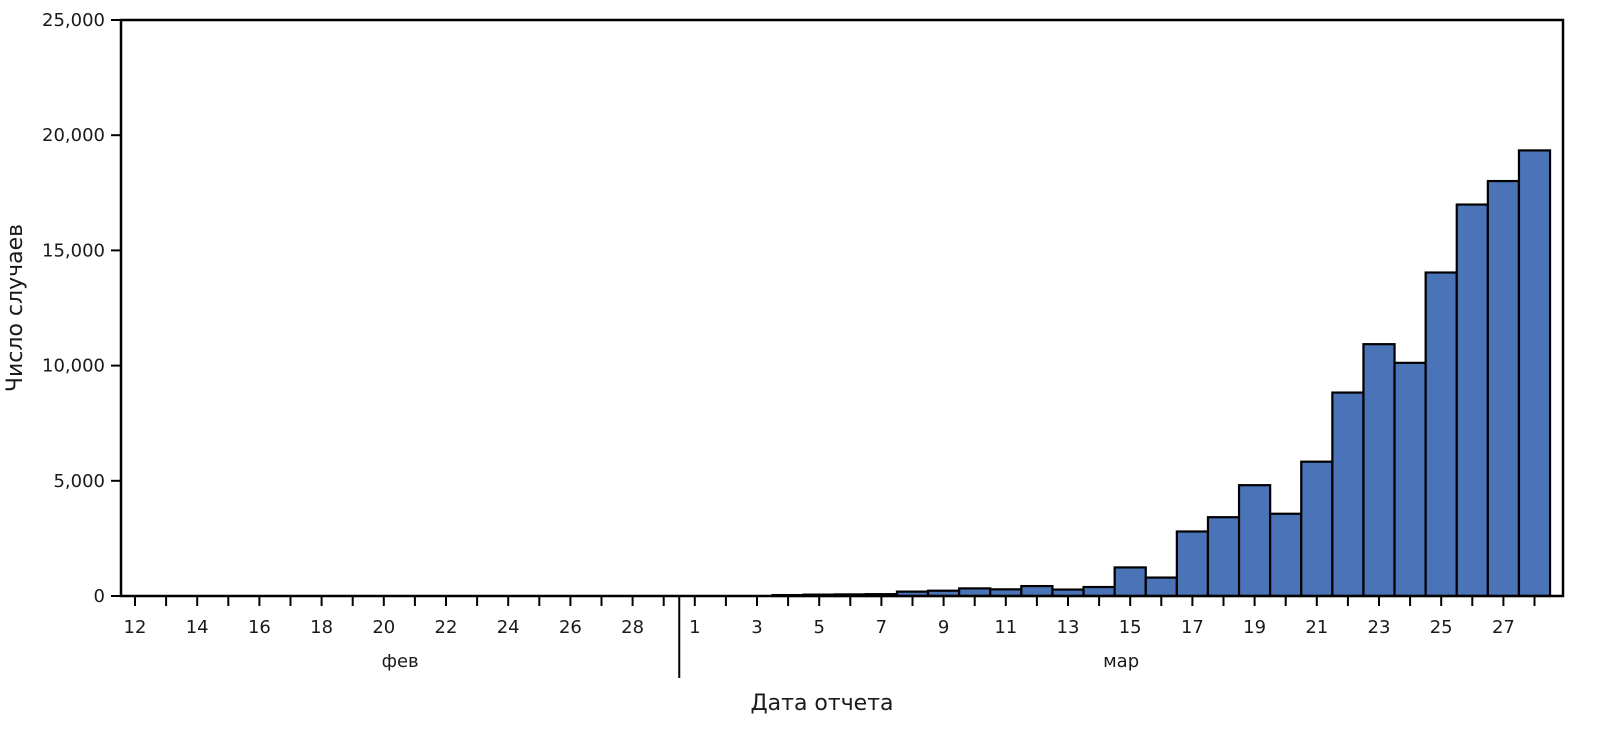  What do you see at coordinates (446, 627) in the screenshot?
I see `x-tick-label: 22` at bounding box center [446, 627].